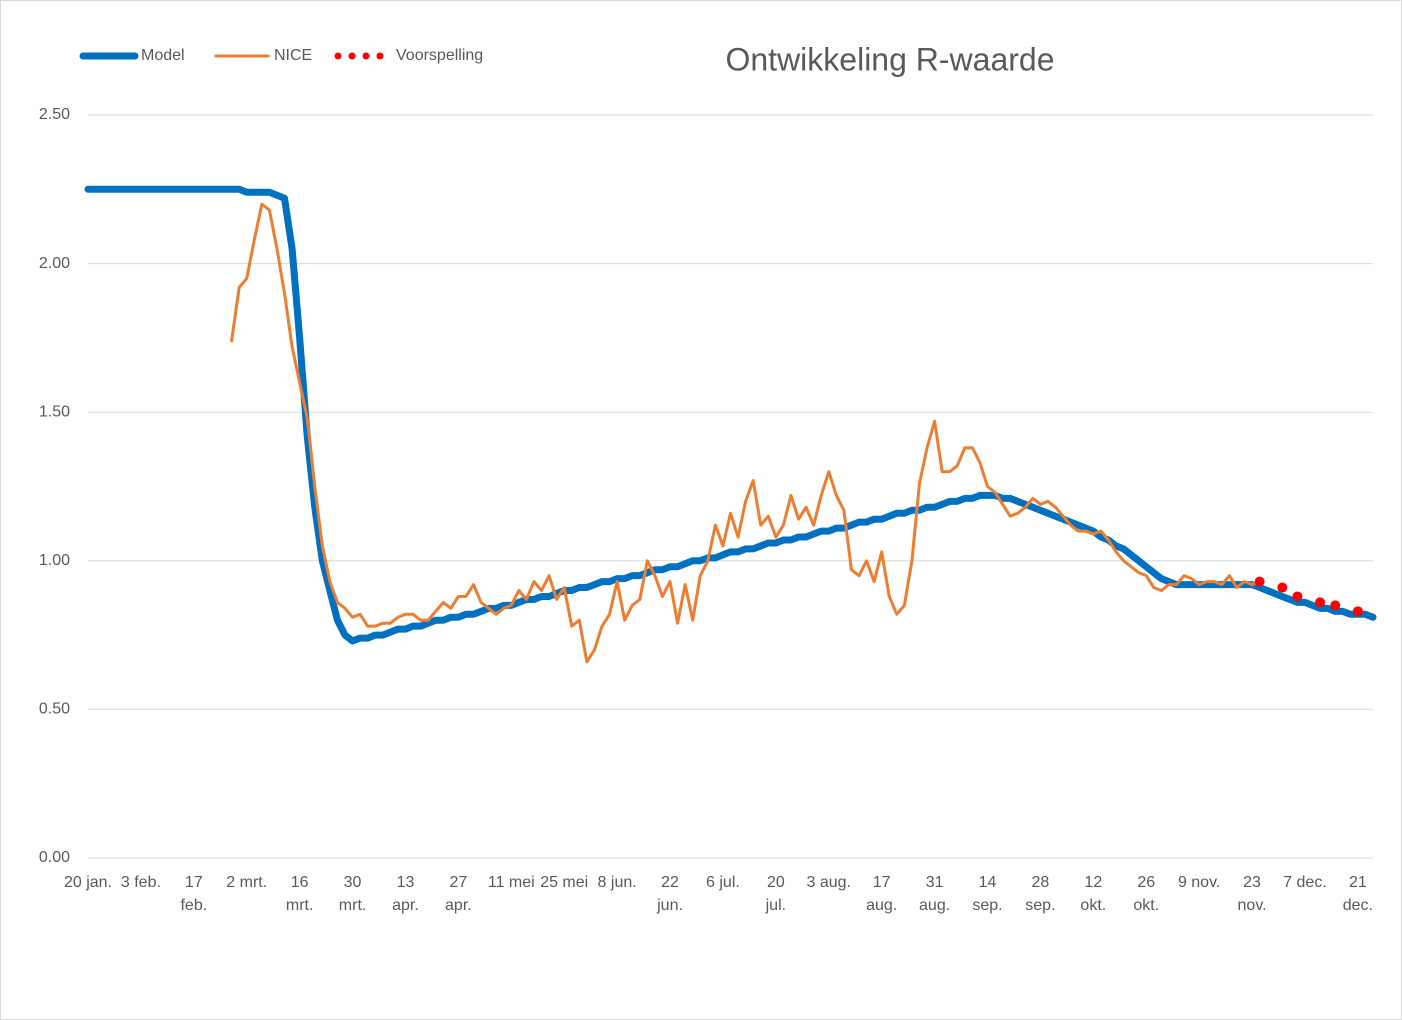 The image size is (1402, 1020). What do you see at coordinates (353, 894) in the screenshot?
I see `x-tick-label: 30 mrt.` at bounding box center [353, 894].